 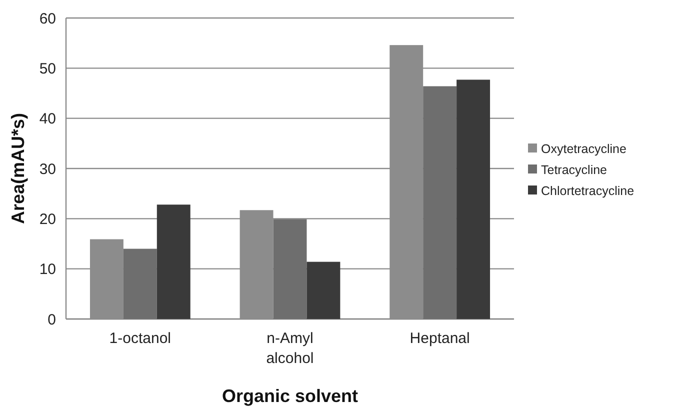 I want to click on y-axis-title: Area(mAU*s), so click(x=18, y=168).